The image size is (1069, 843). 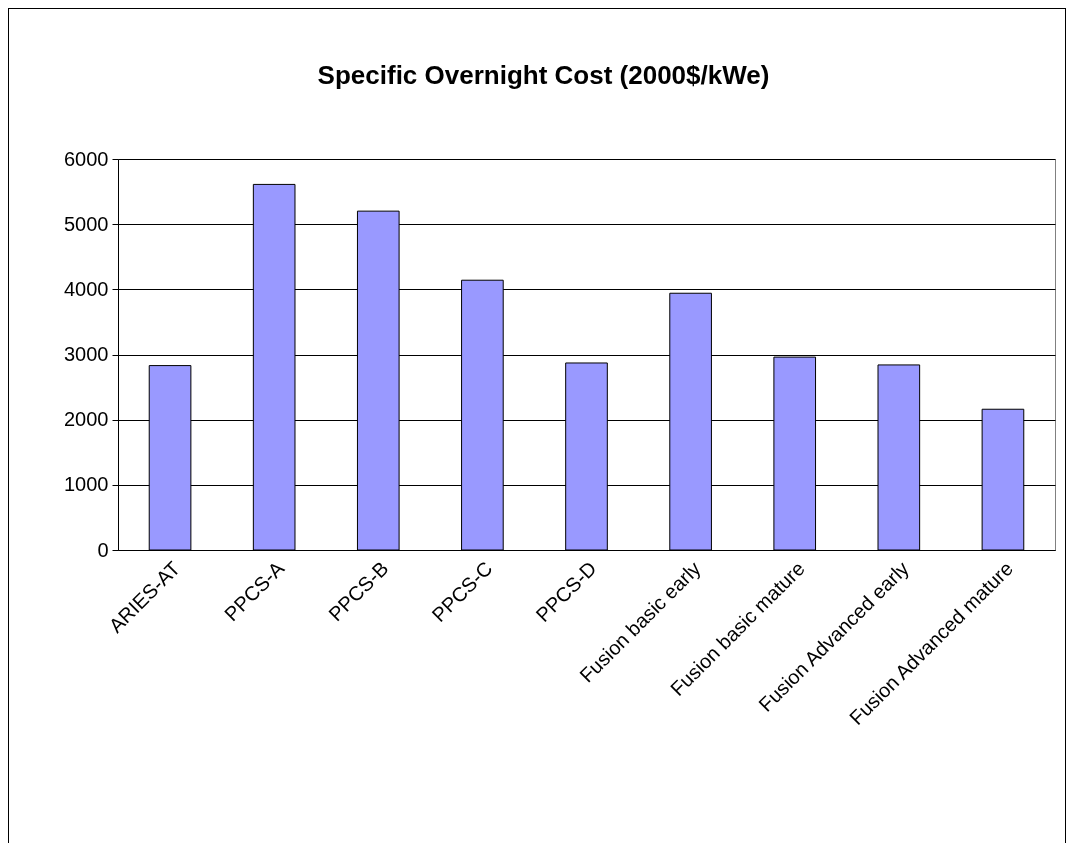 What do you see at coordinates (86, 484) in the screenshot?
I see `y-tick-label: 1000` at bounding box center [86, 484].